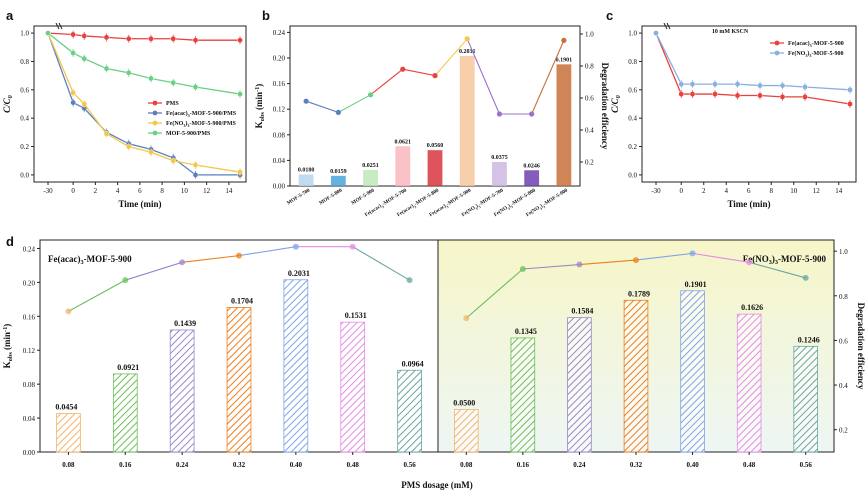 The image size is (865, 494). What do you see at coordinates (749, 465) in the screenshot?
I see `x-tick-label: 0.48` at bounding box center [749, 465].